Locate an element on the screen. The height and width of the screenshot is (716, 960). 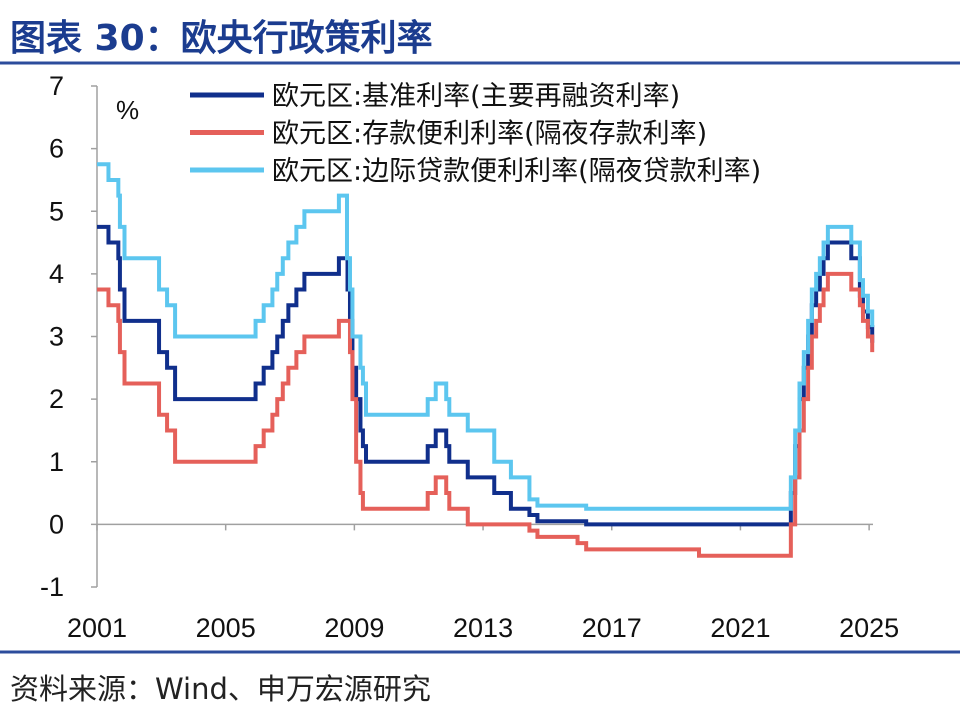
y-tick-label: 2 is located at coordinates (56, 399).